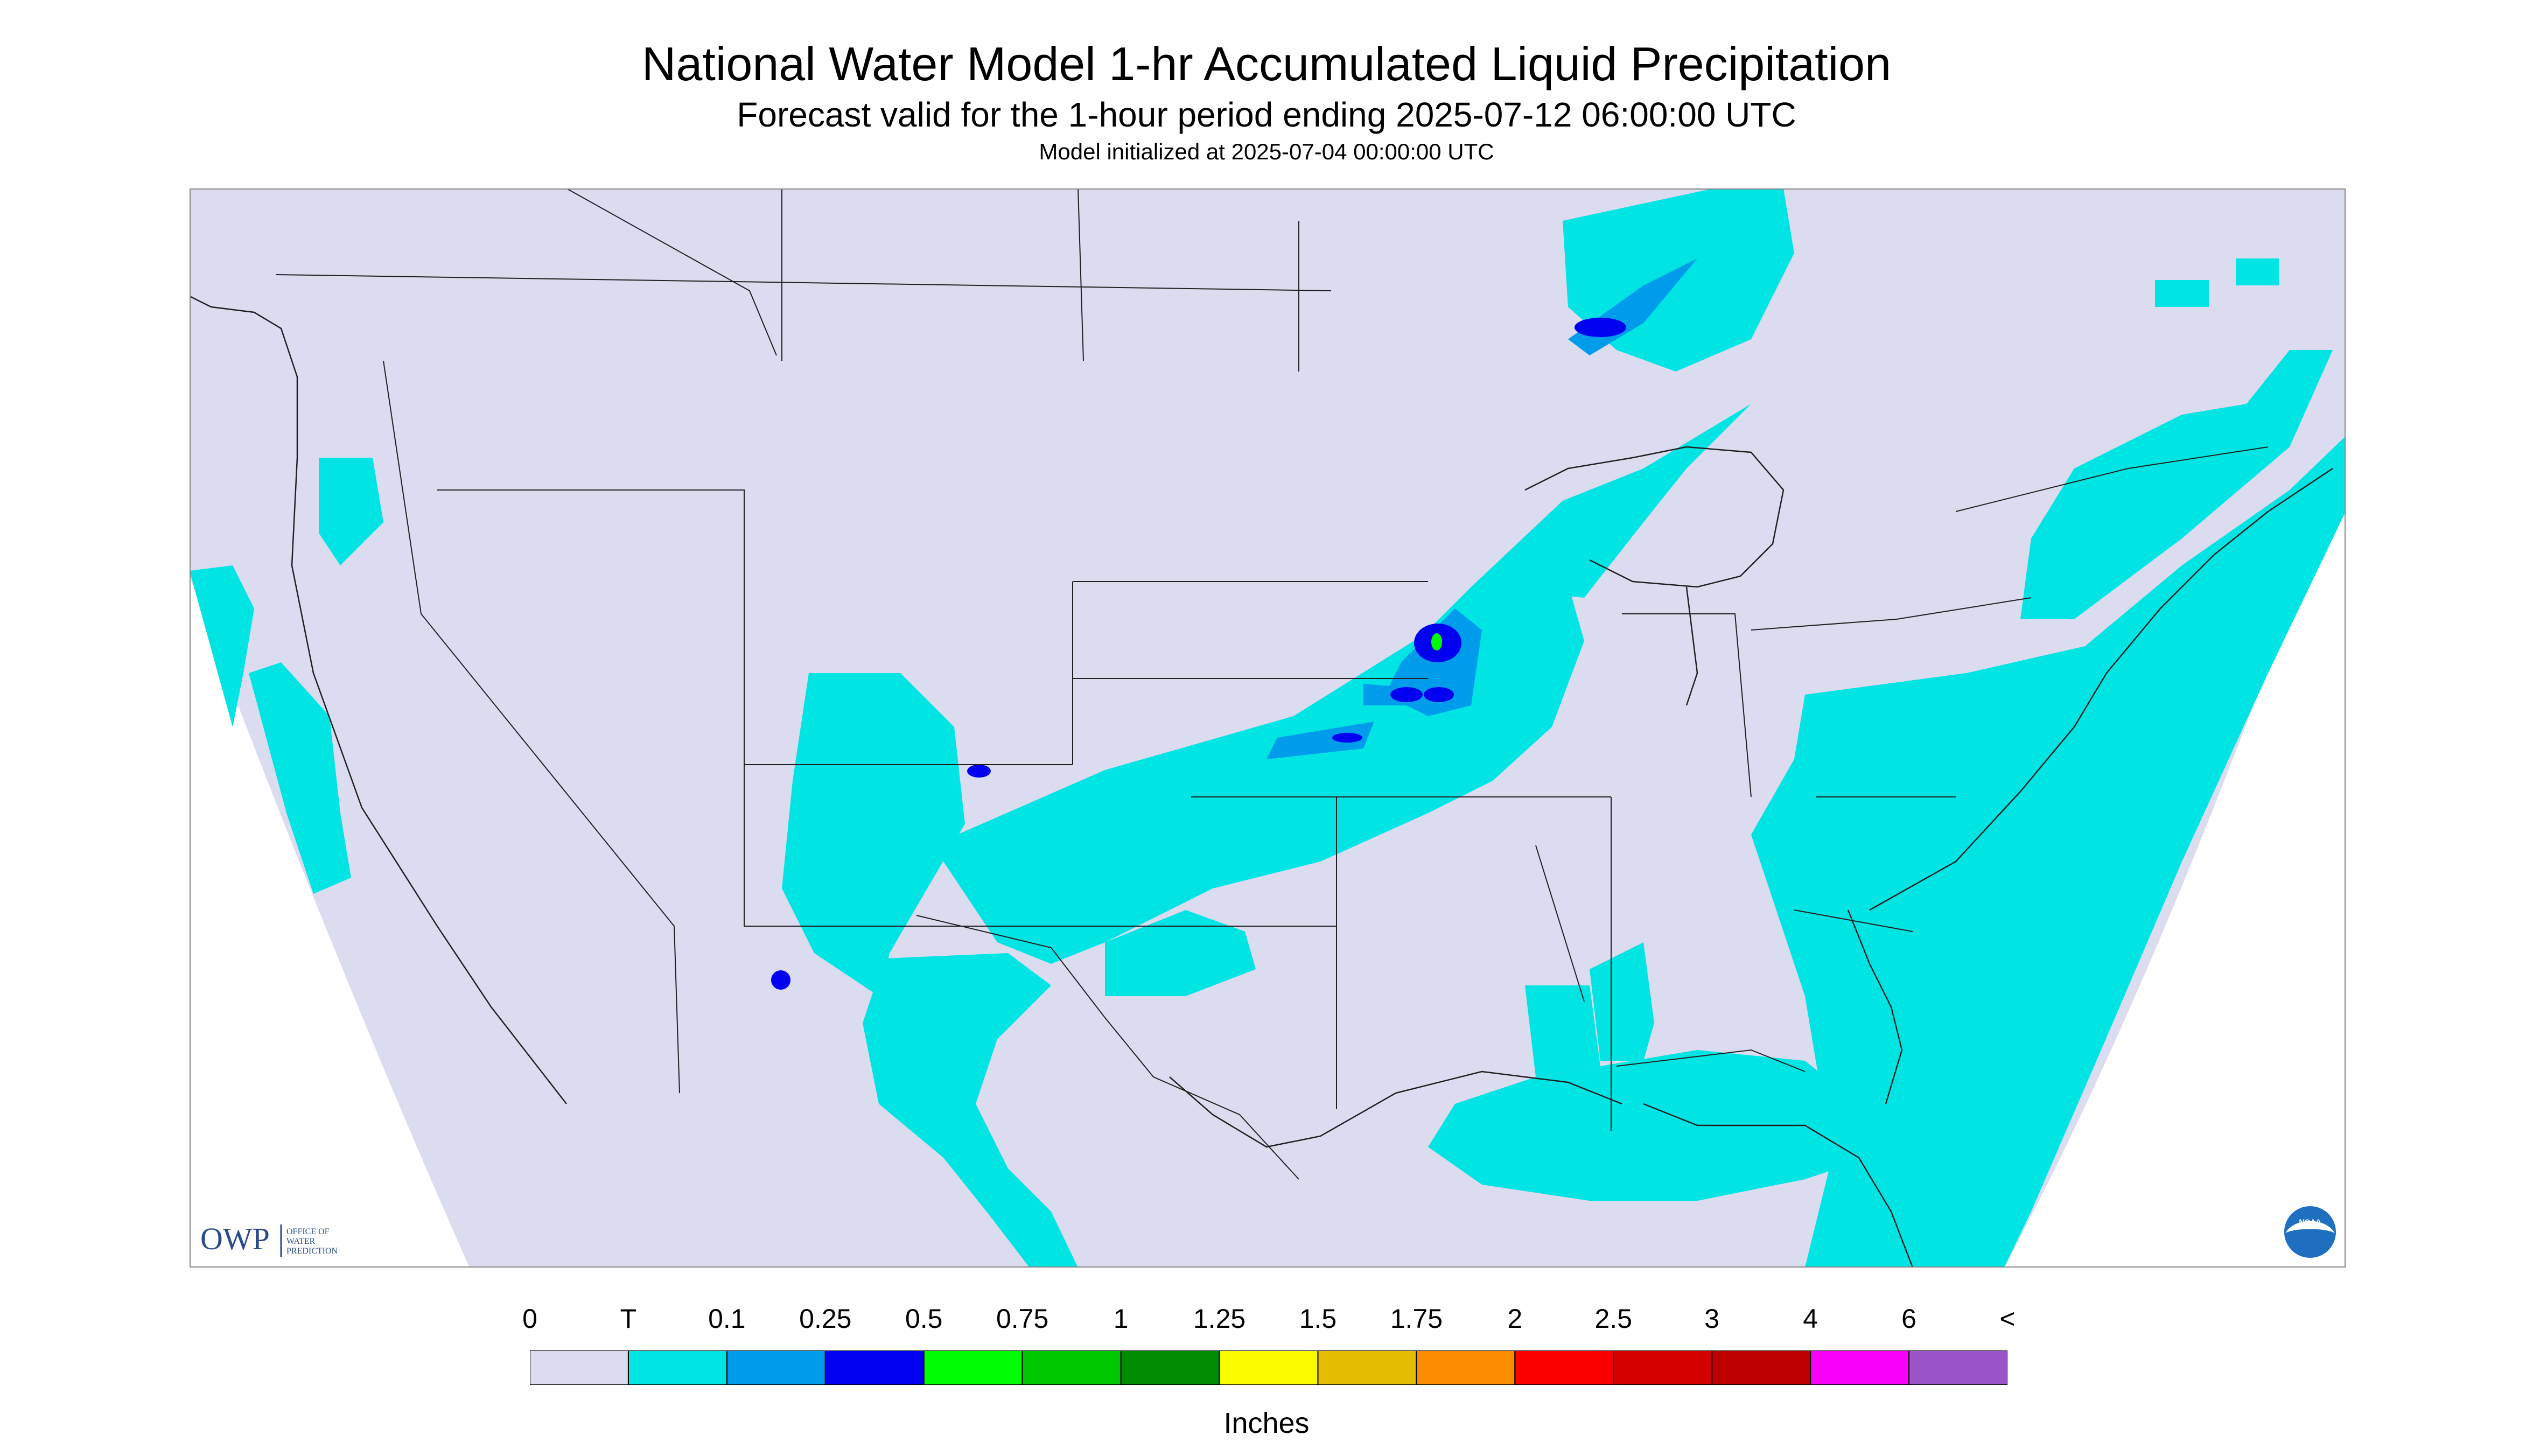 The height and width of the screenshot is (1456, 2533). I want to click on owp-logo: OWP OFFICE OF WATER PREDICTION, so click(269, 1239).